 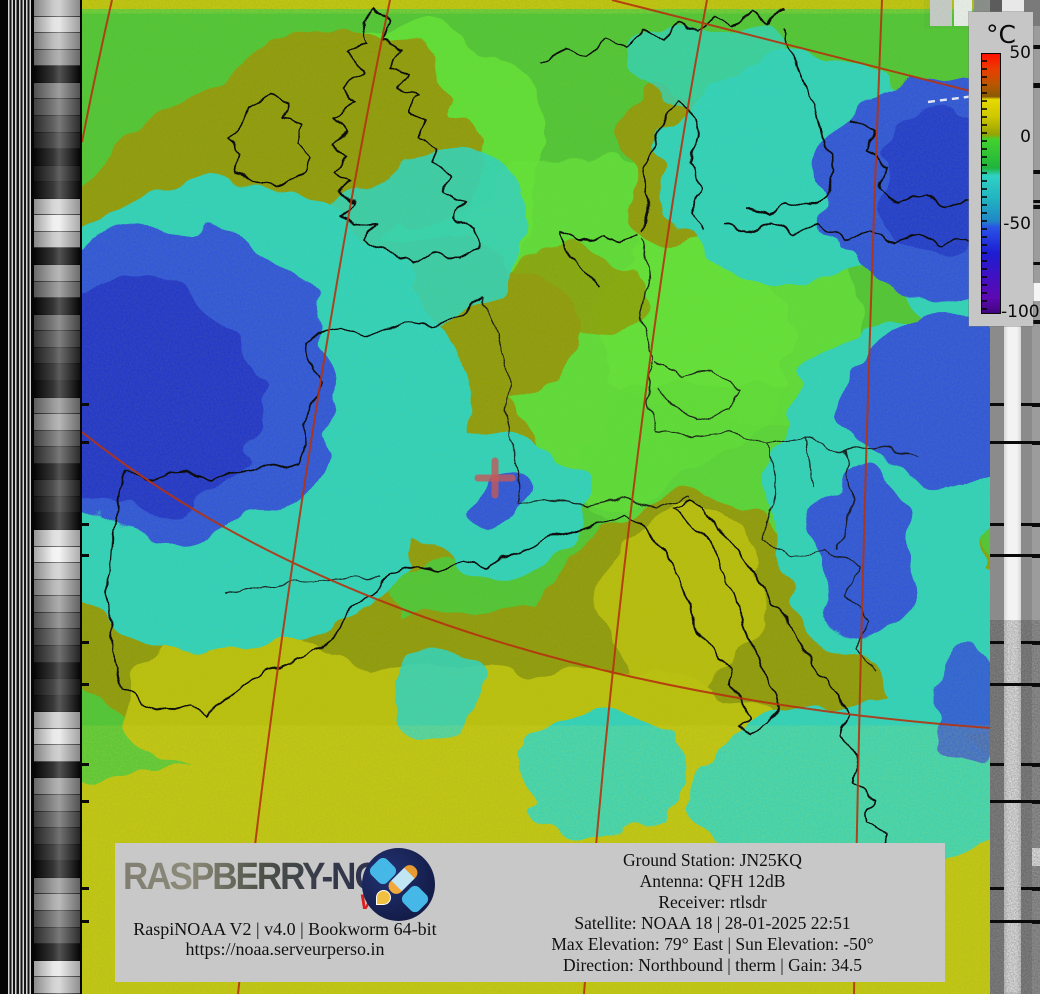 I want to click on telemetry-wedges, so click(x=57, y=497).